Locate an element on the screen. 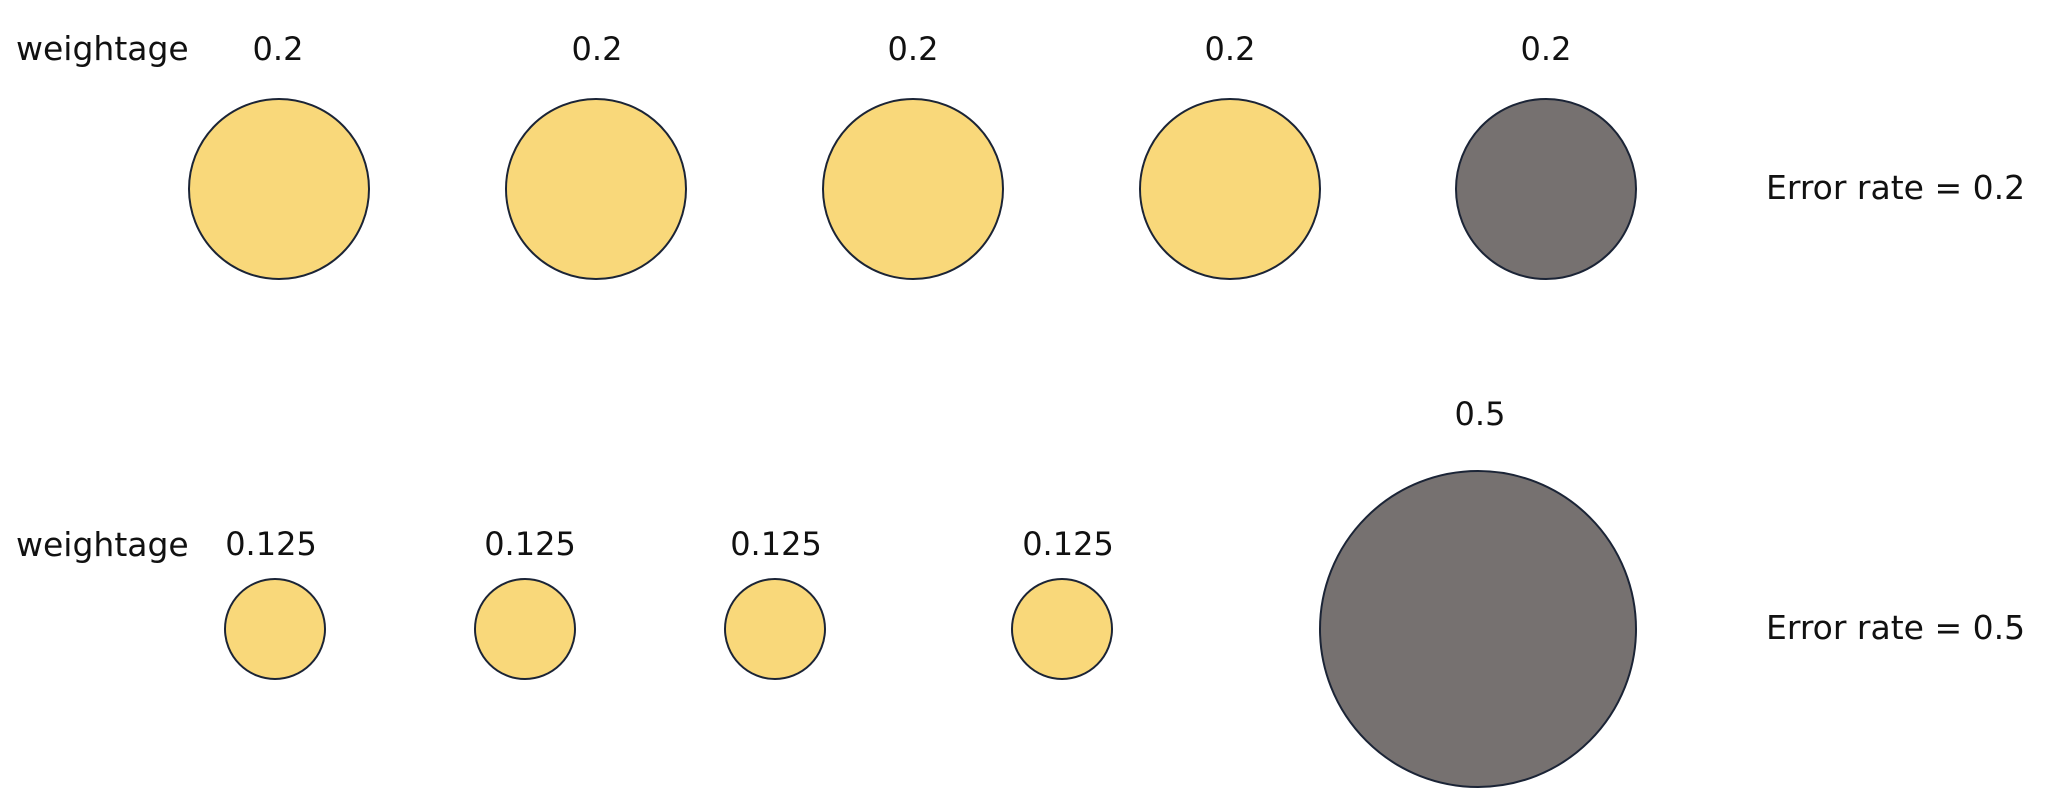 This screenshot has width=2064, height=804. row-2-weight-label-2: 0.125 is located at coordinates (530, 544).